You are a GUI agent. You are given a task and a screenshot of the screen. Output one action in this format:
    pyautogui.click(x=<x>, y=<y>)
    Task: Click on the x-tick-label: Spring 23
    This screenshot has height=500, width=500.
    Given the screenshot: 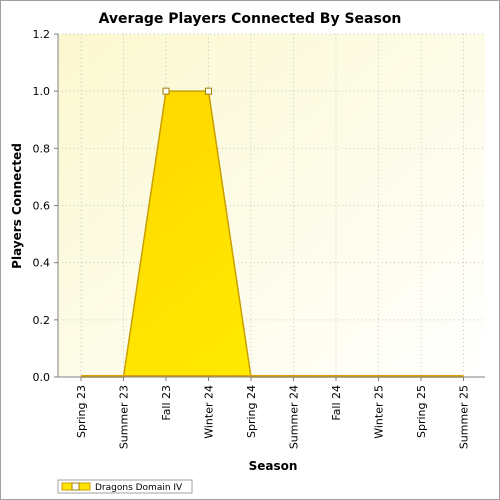 What is the action you would take?
    pyautogui.click(x=81, y=411)
    